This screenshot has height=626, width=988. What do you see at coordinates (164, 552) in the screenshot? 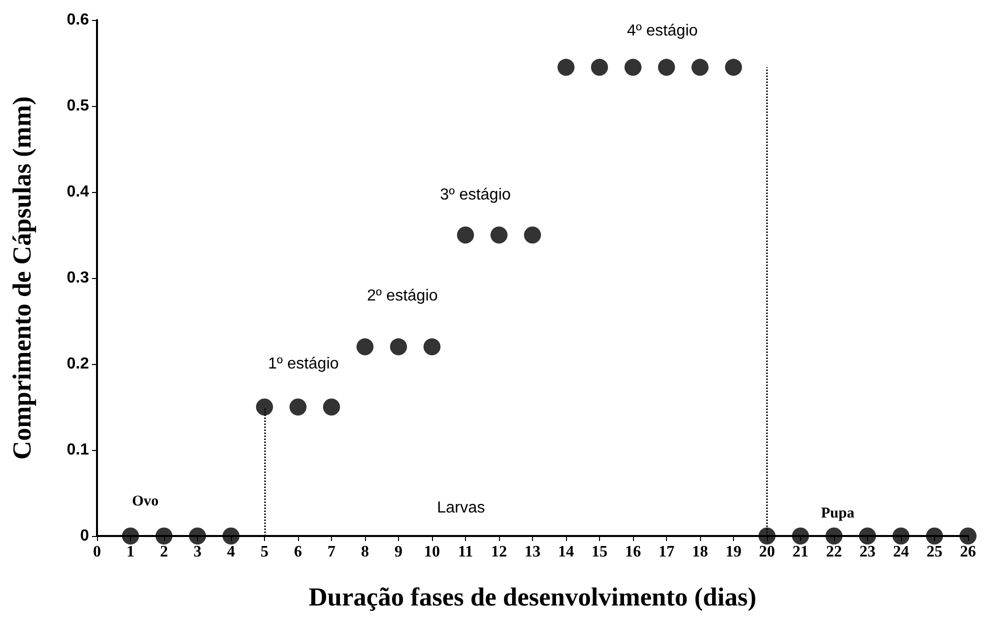
I see `x-tick-label: 2` at bounding box center [164, 552].